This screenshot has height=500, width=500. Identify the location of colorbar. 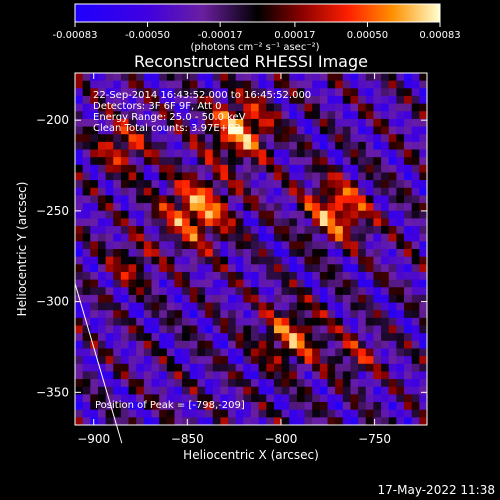
(257, 13).